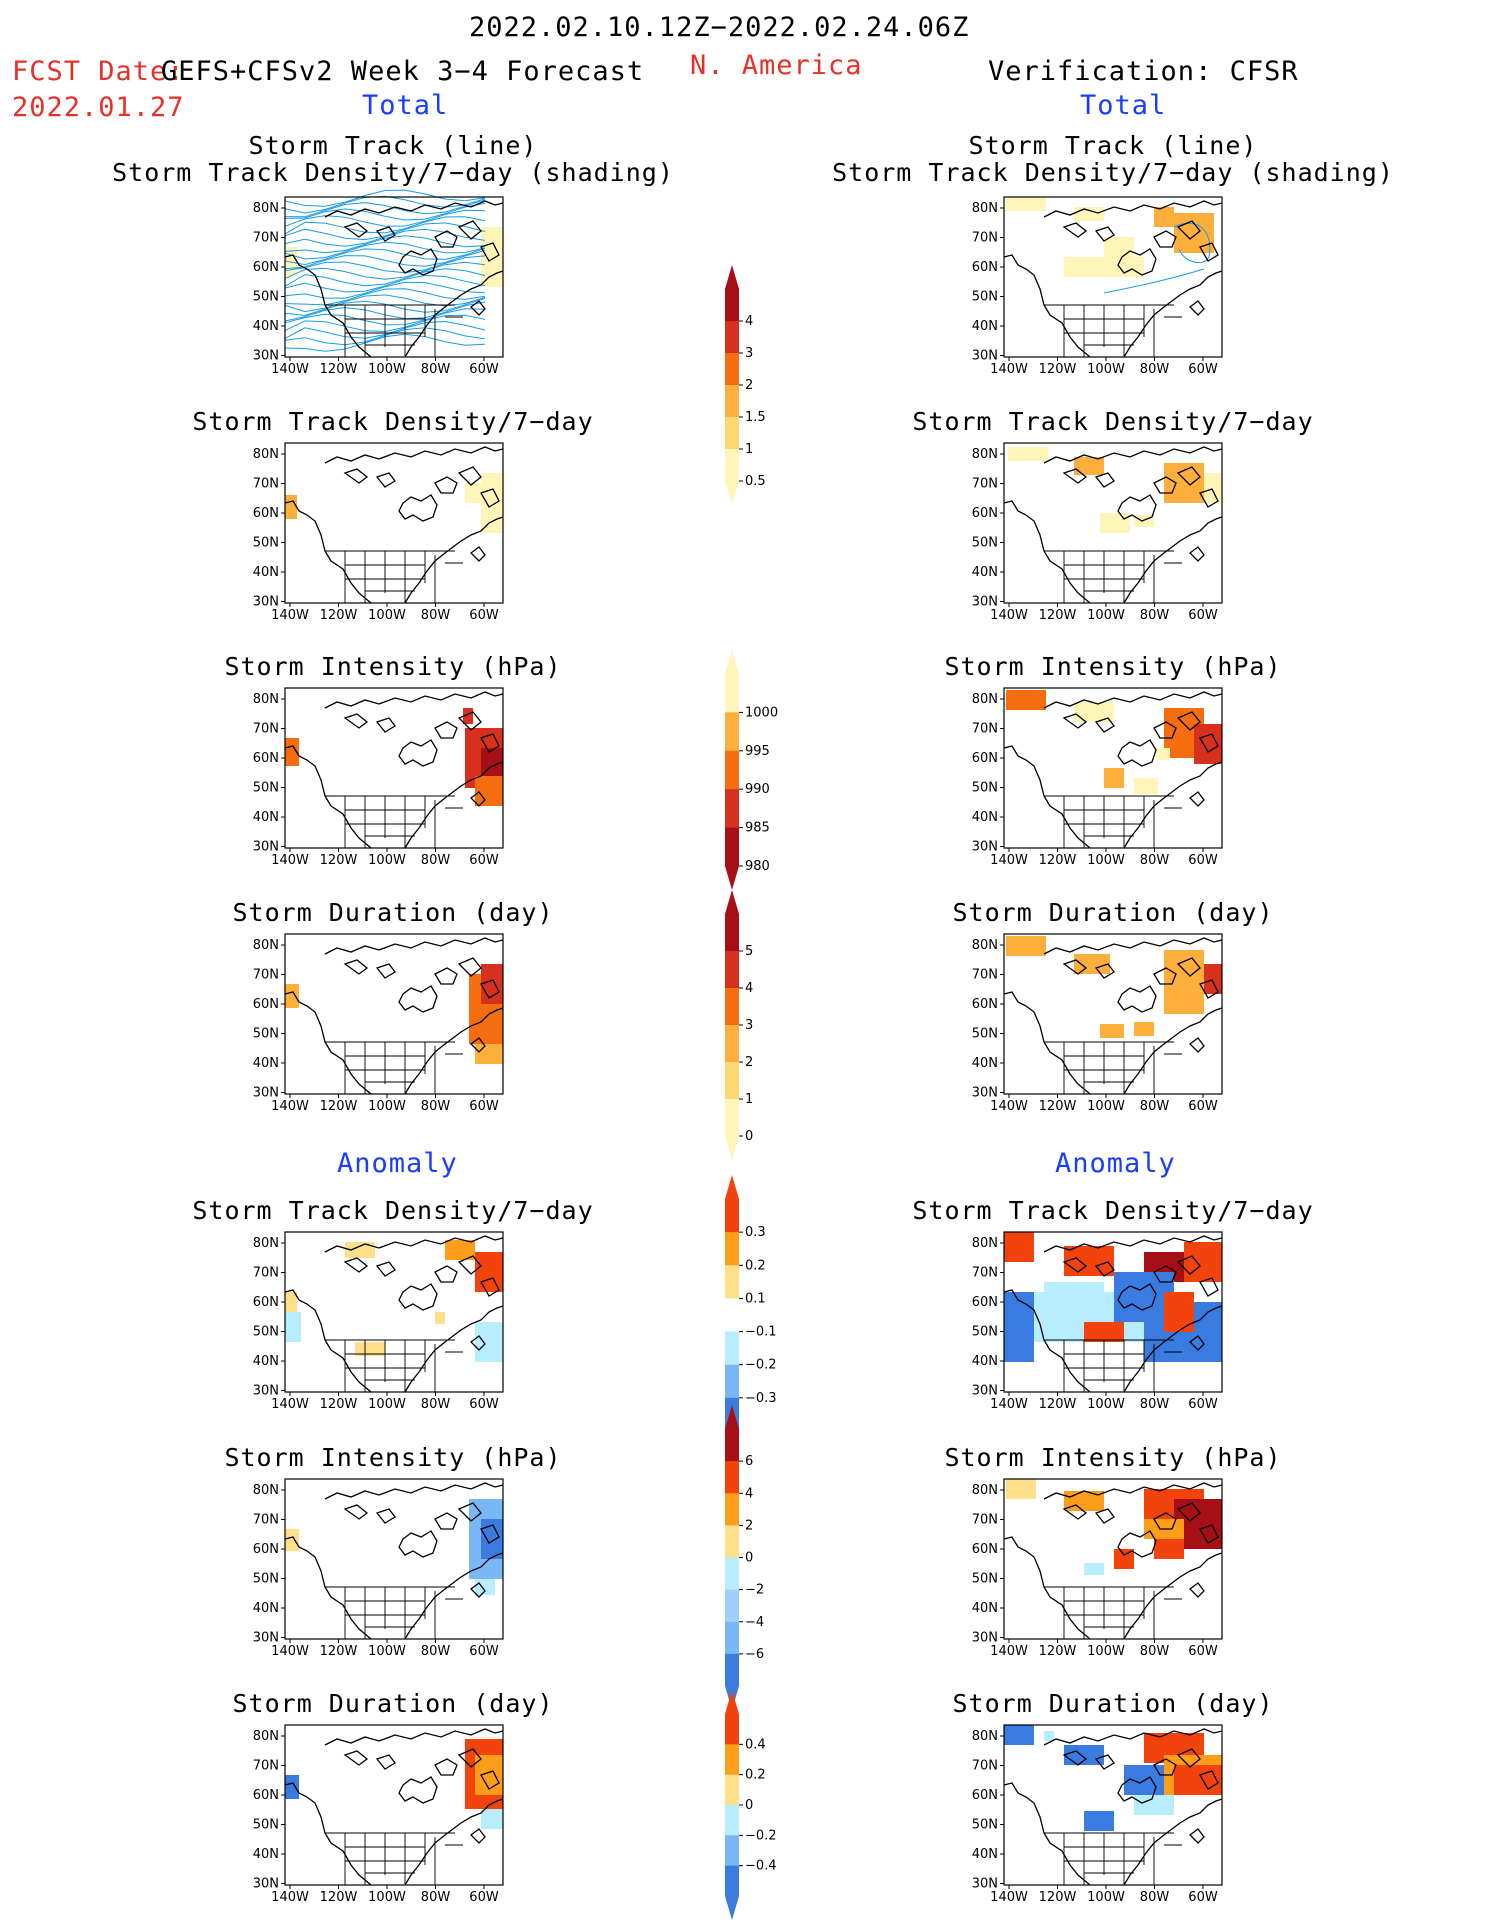 Image resolution: width=1487 pixels, height=1925 pixels. I want to click on map-fc-duration: 80N 70N 60N 50N 40N 30N 140W 120W 100W 80W 60W, so click(379, 1024).